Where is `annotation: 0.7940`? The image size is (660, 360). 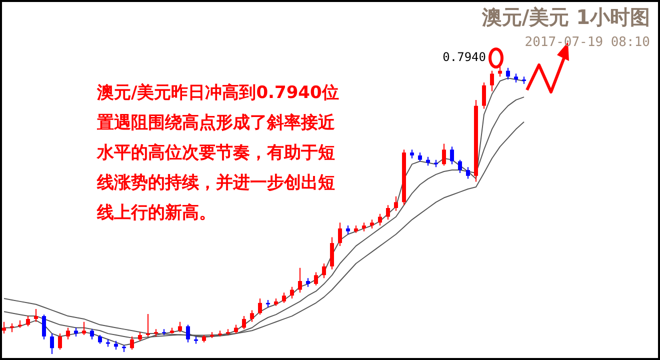 annotation: 0.7940 is located at coordinates (464, 57).